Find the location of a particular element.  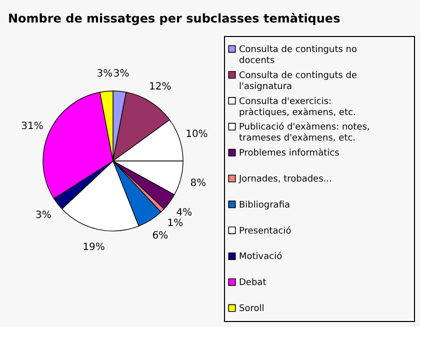

data-label: 31% is located at coordinates (32, 126).